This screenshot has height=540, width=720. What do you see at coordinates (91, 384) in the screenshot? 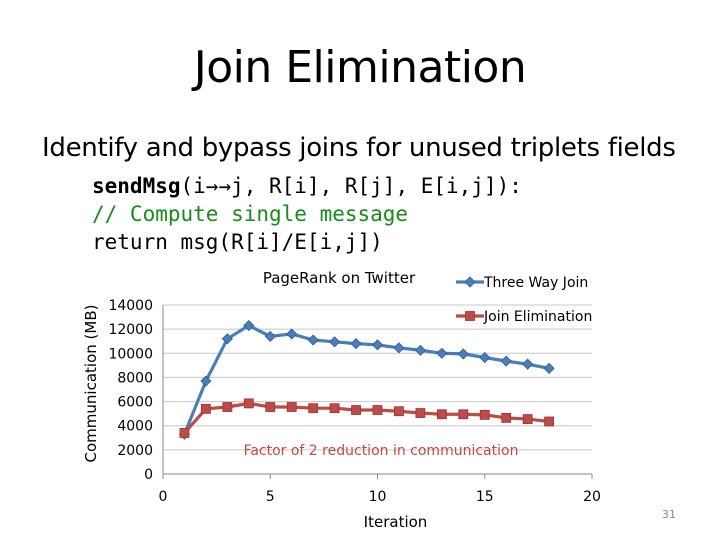
I see `y-axis-label: Communication (MB)` at bounding box center [91, 384].